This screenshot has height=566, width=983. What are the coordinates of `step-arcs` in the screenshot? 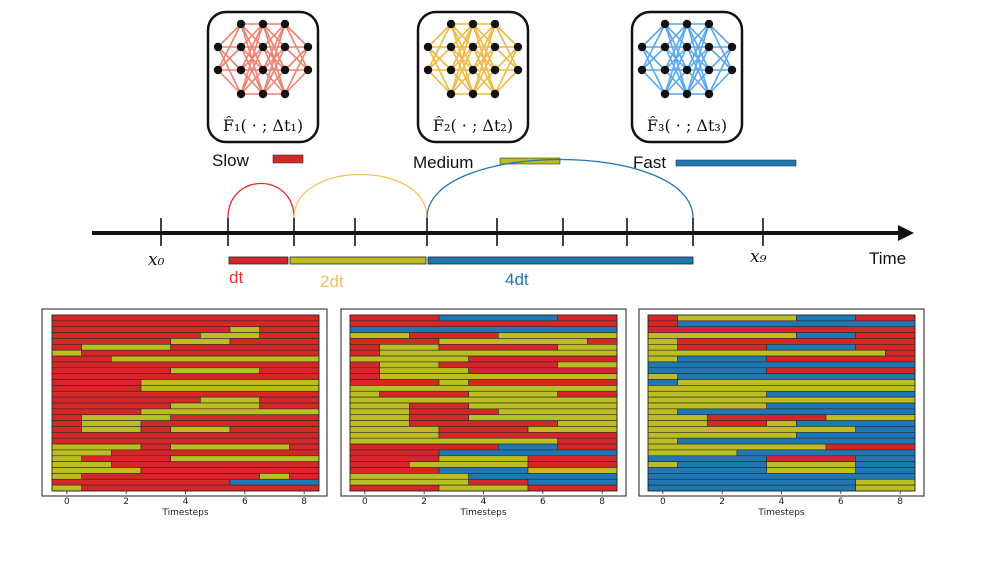 It's located at (460, 188).